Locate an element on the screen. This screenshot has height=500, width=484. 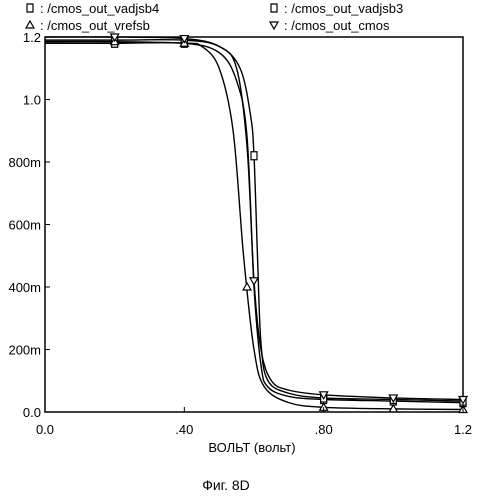
legend-label: : /cmos_out_vadjsb4 is located at coordinates (99, 8).